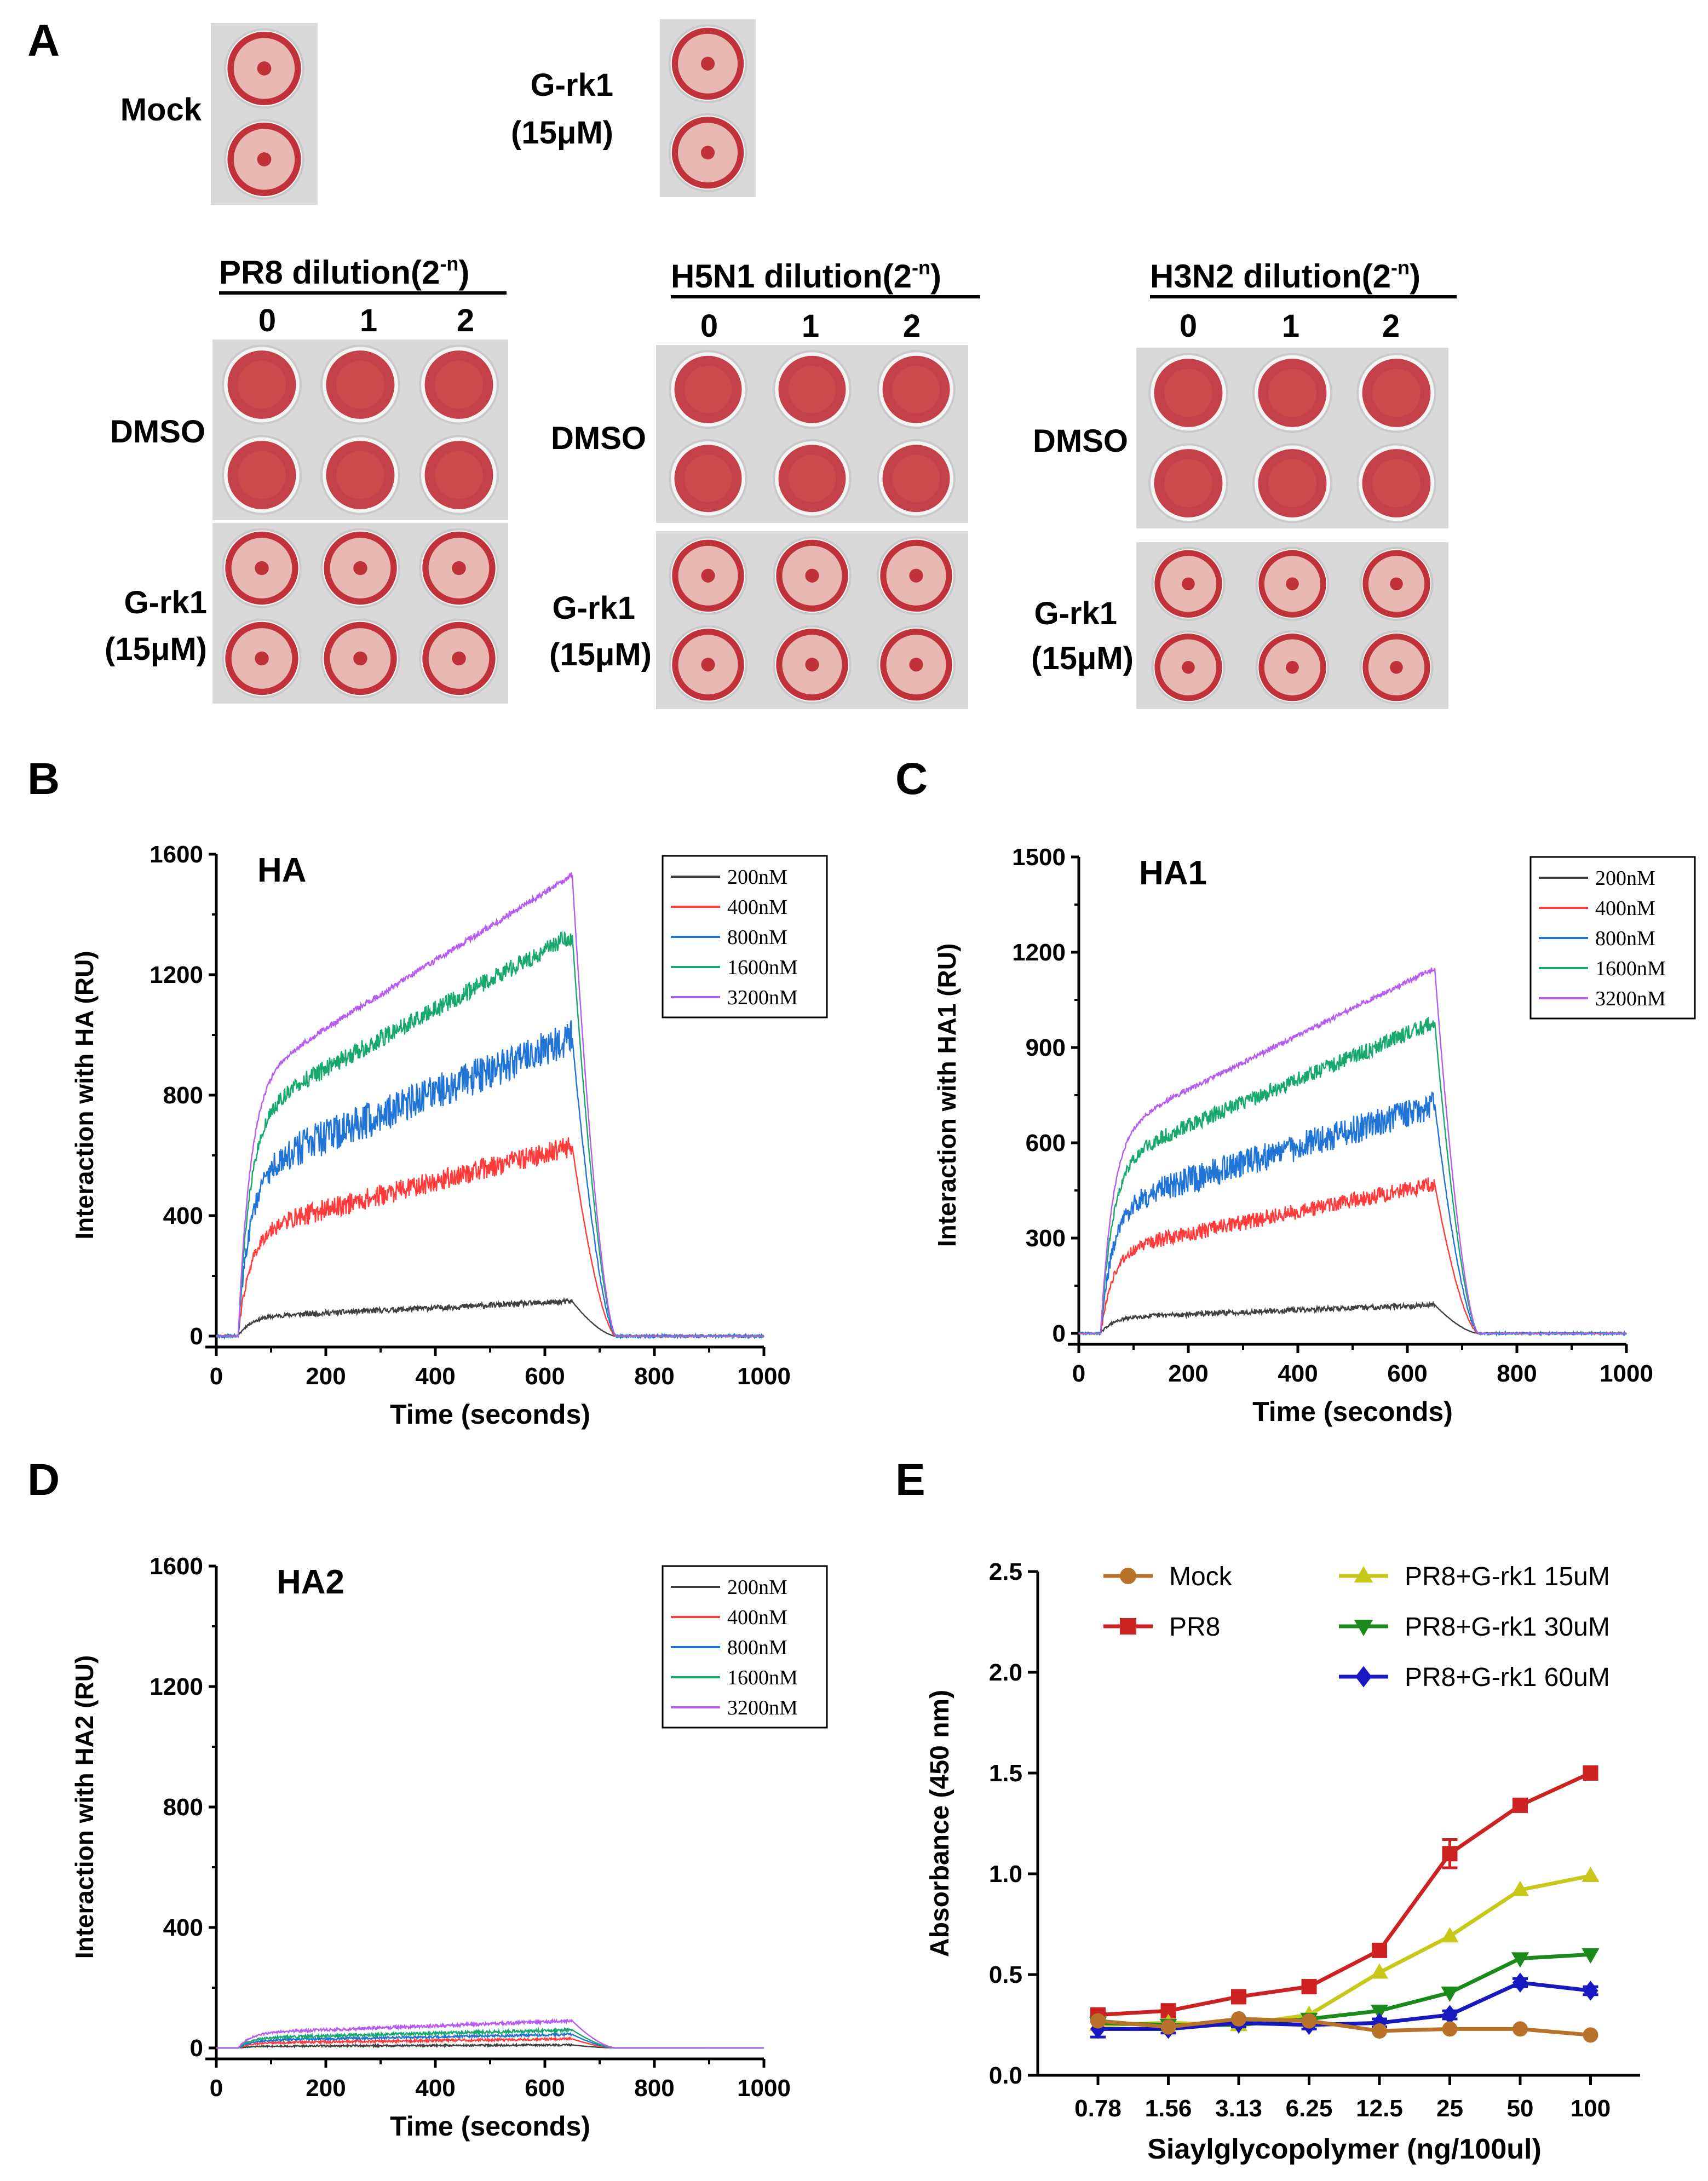  I want to click on x-tick-label: 6.25, so click(1309, 2108).